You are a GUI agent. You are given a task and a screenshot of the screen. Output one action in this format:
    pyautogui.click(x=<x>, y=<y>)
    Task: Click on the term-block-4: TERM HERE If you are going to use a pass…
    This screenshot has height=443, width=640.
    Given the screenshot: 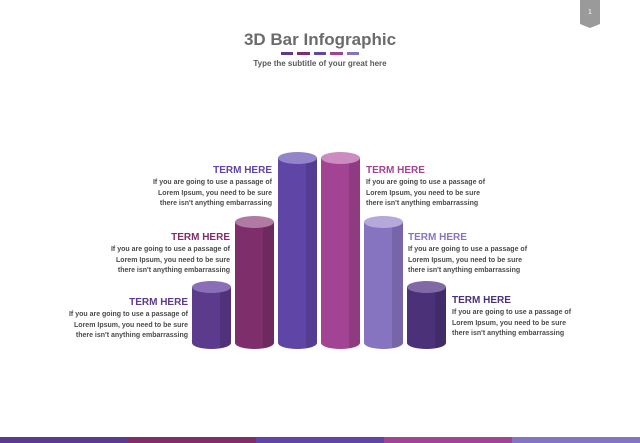 What is the action you would take?
    pyautogui.click(x=456, y=187)
    